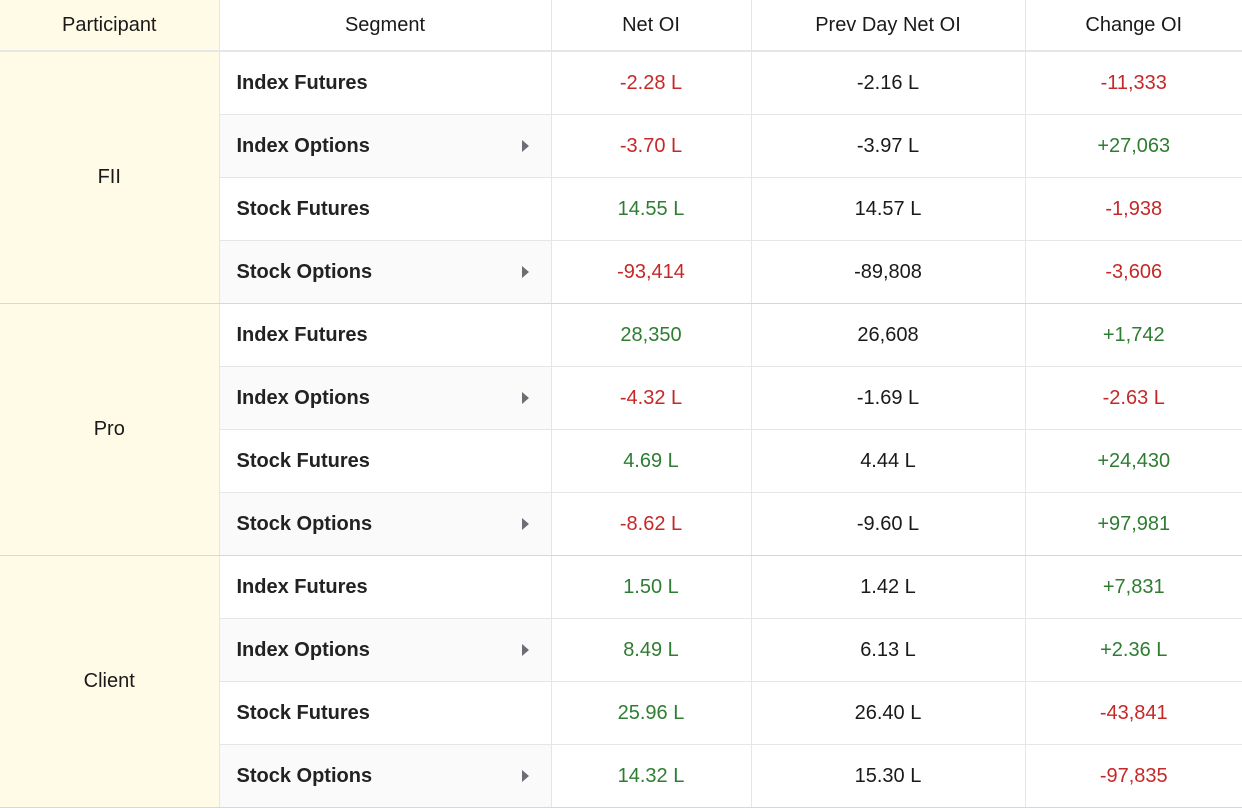  I want to click on header-segment: Segment, so click(384, 26).